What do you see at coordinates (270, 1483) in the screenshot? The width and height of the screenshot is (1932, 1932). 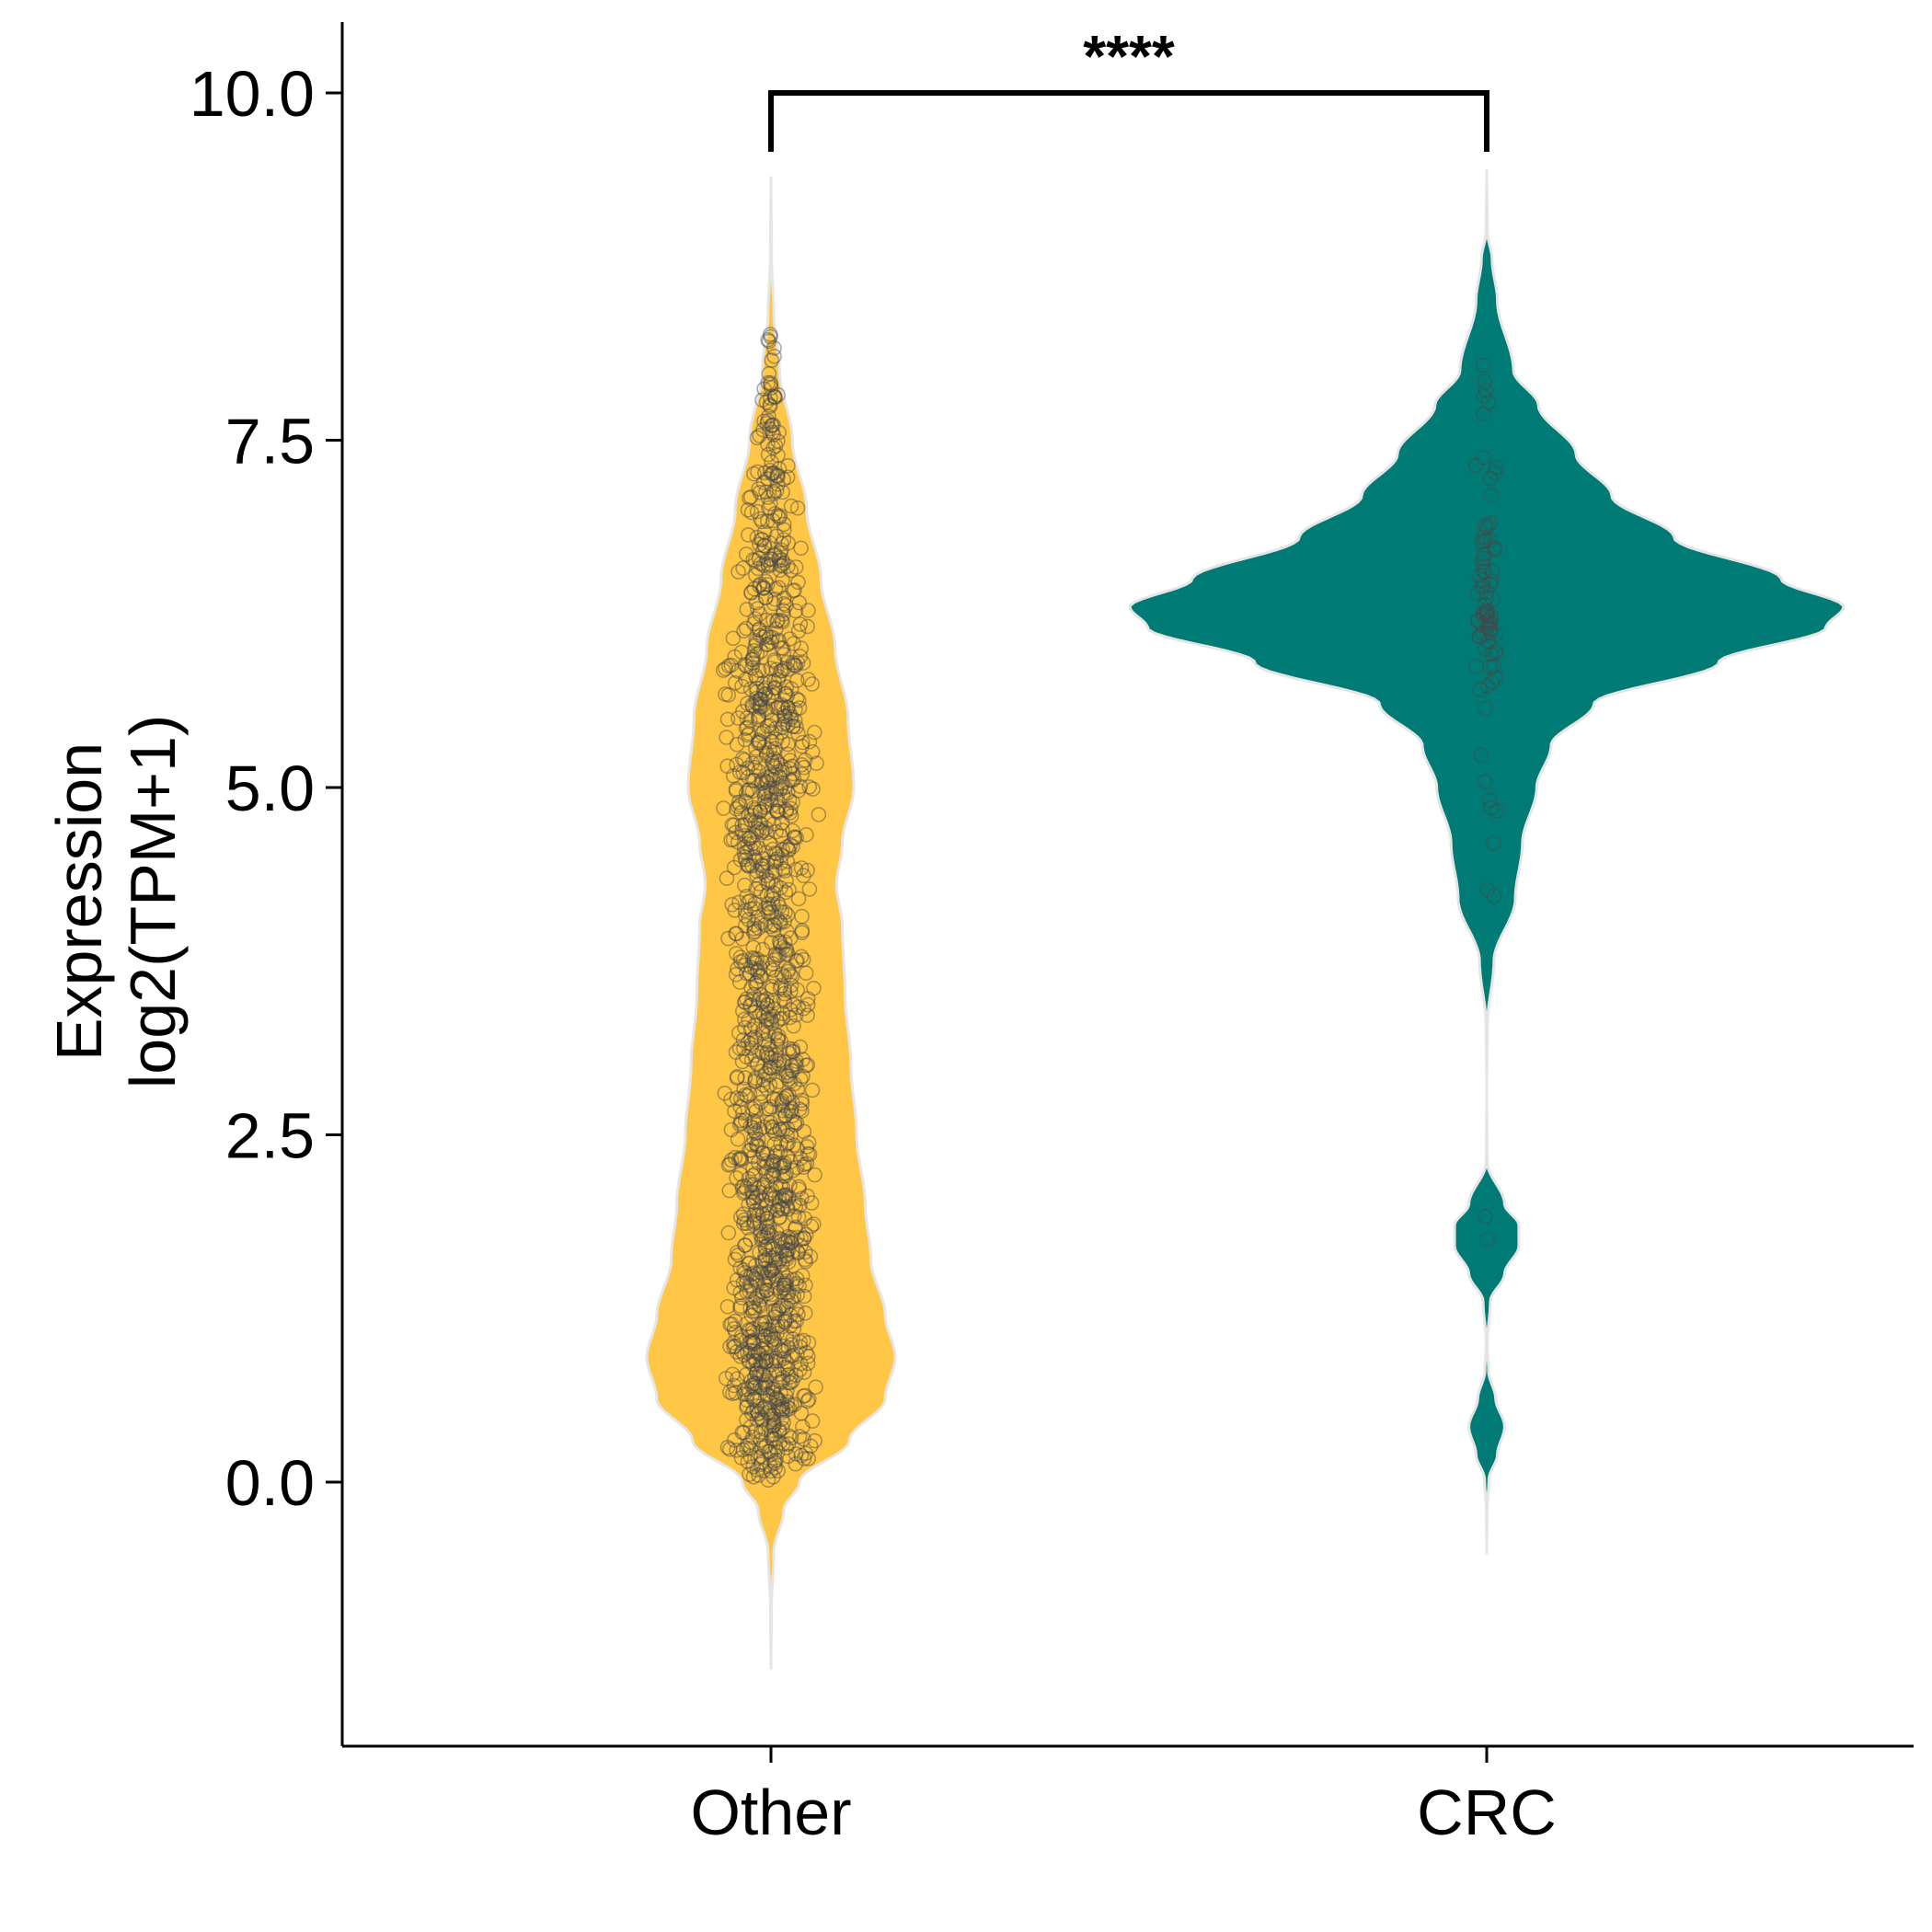 I see `y-tick-label: 0.0` at bounding box center [270, 1483].